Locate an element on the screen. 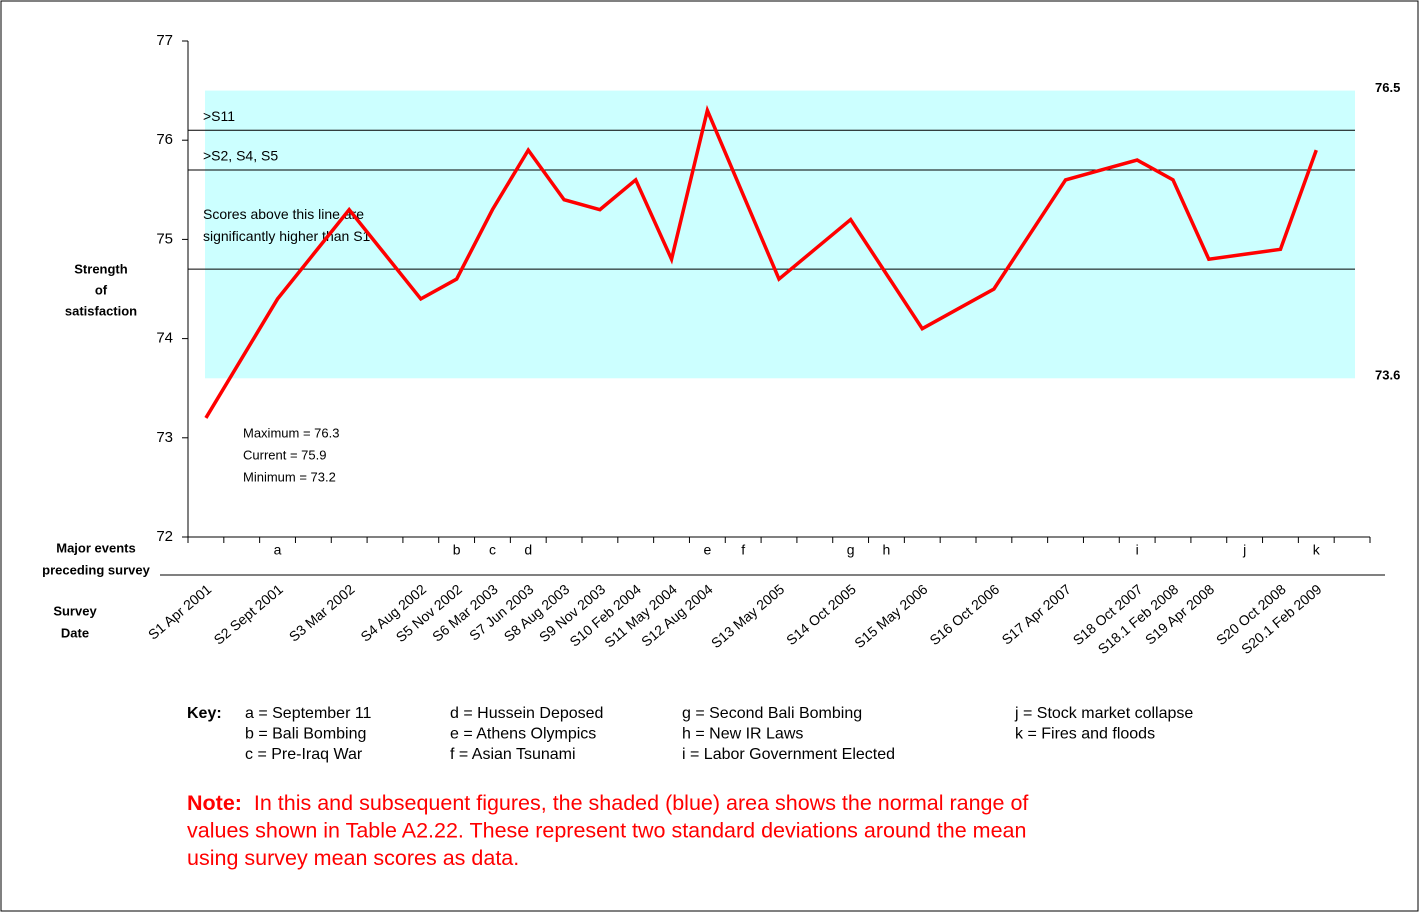  key-entry: i = Labor Government Elected is located at coordinates (788, 754).